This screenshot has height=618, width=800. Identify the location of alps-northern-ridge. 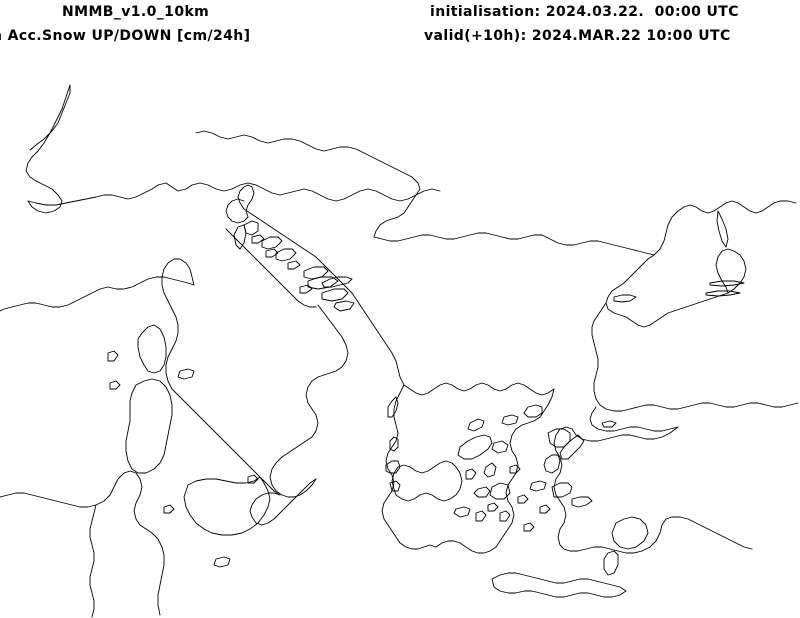
(231, 189).